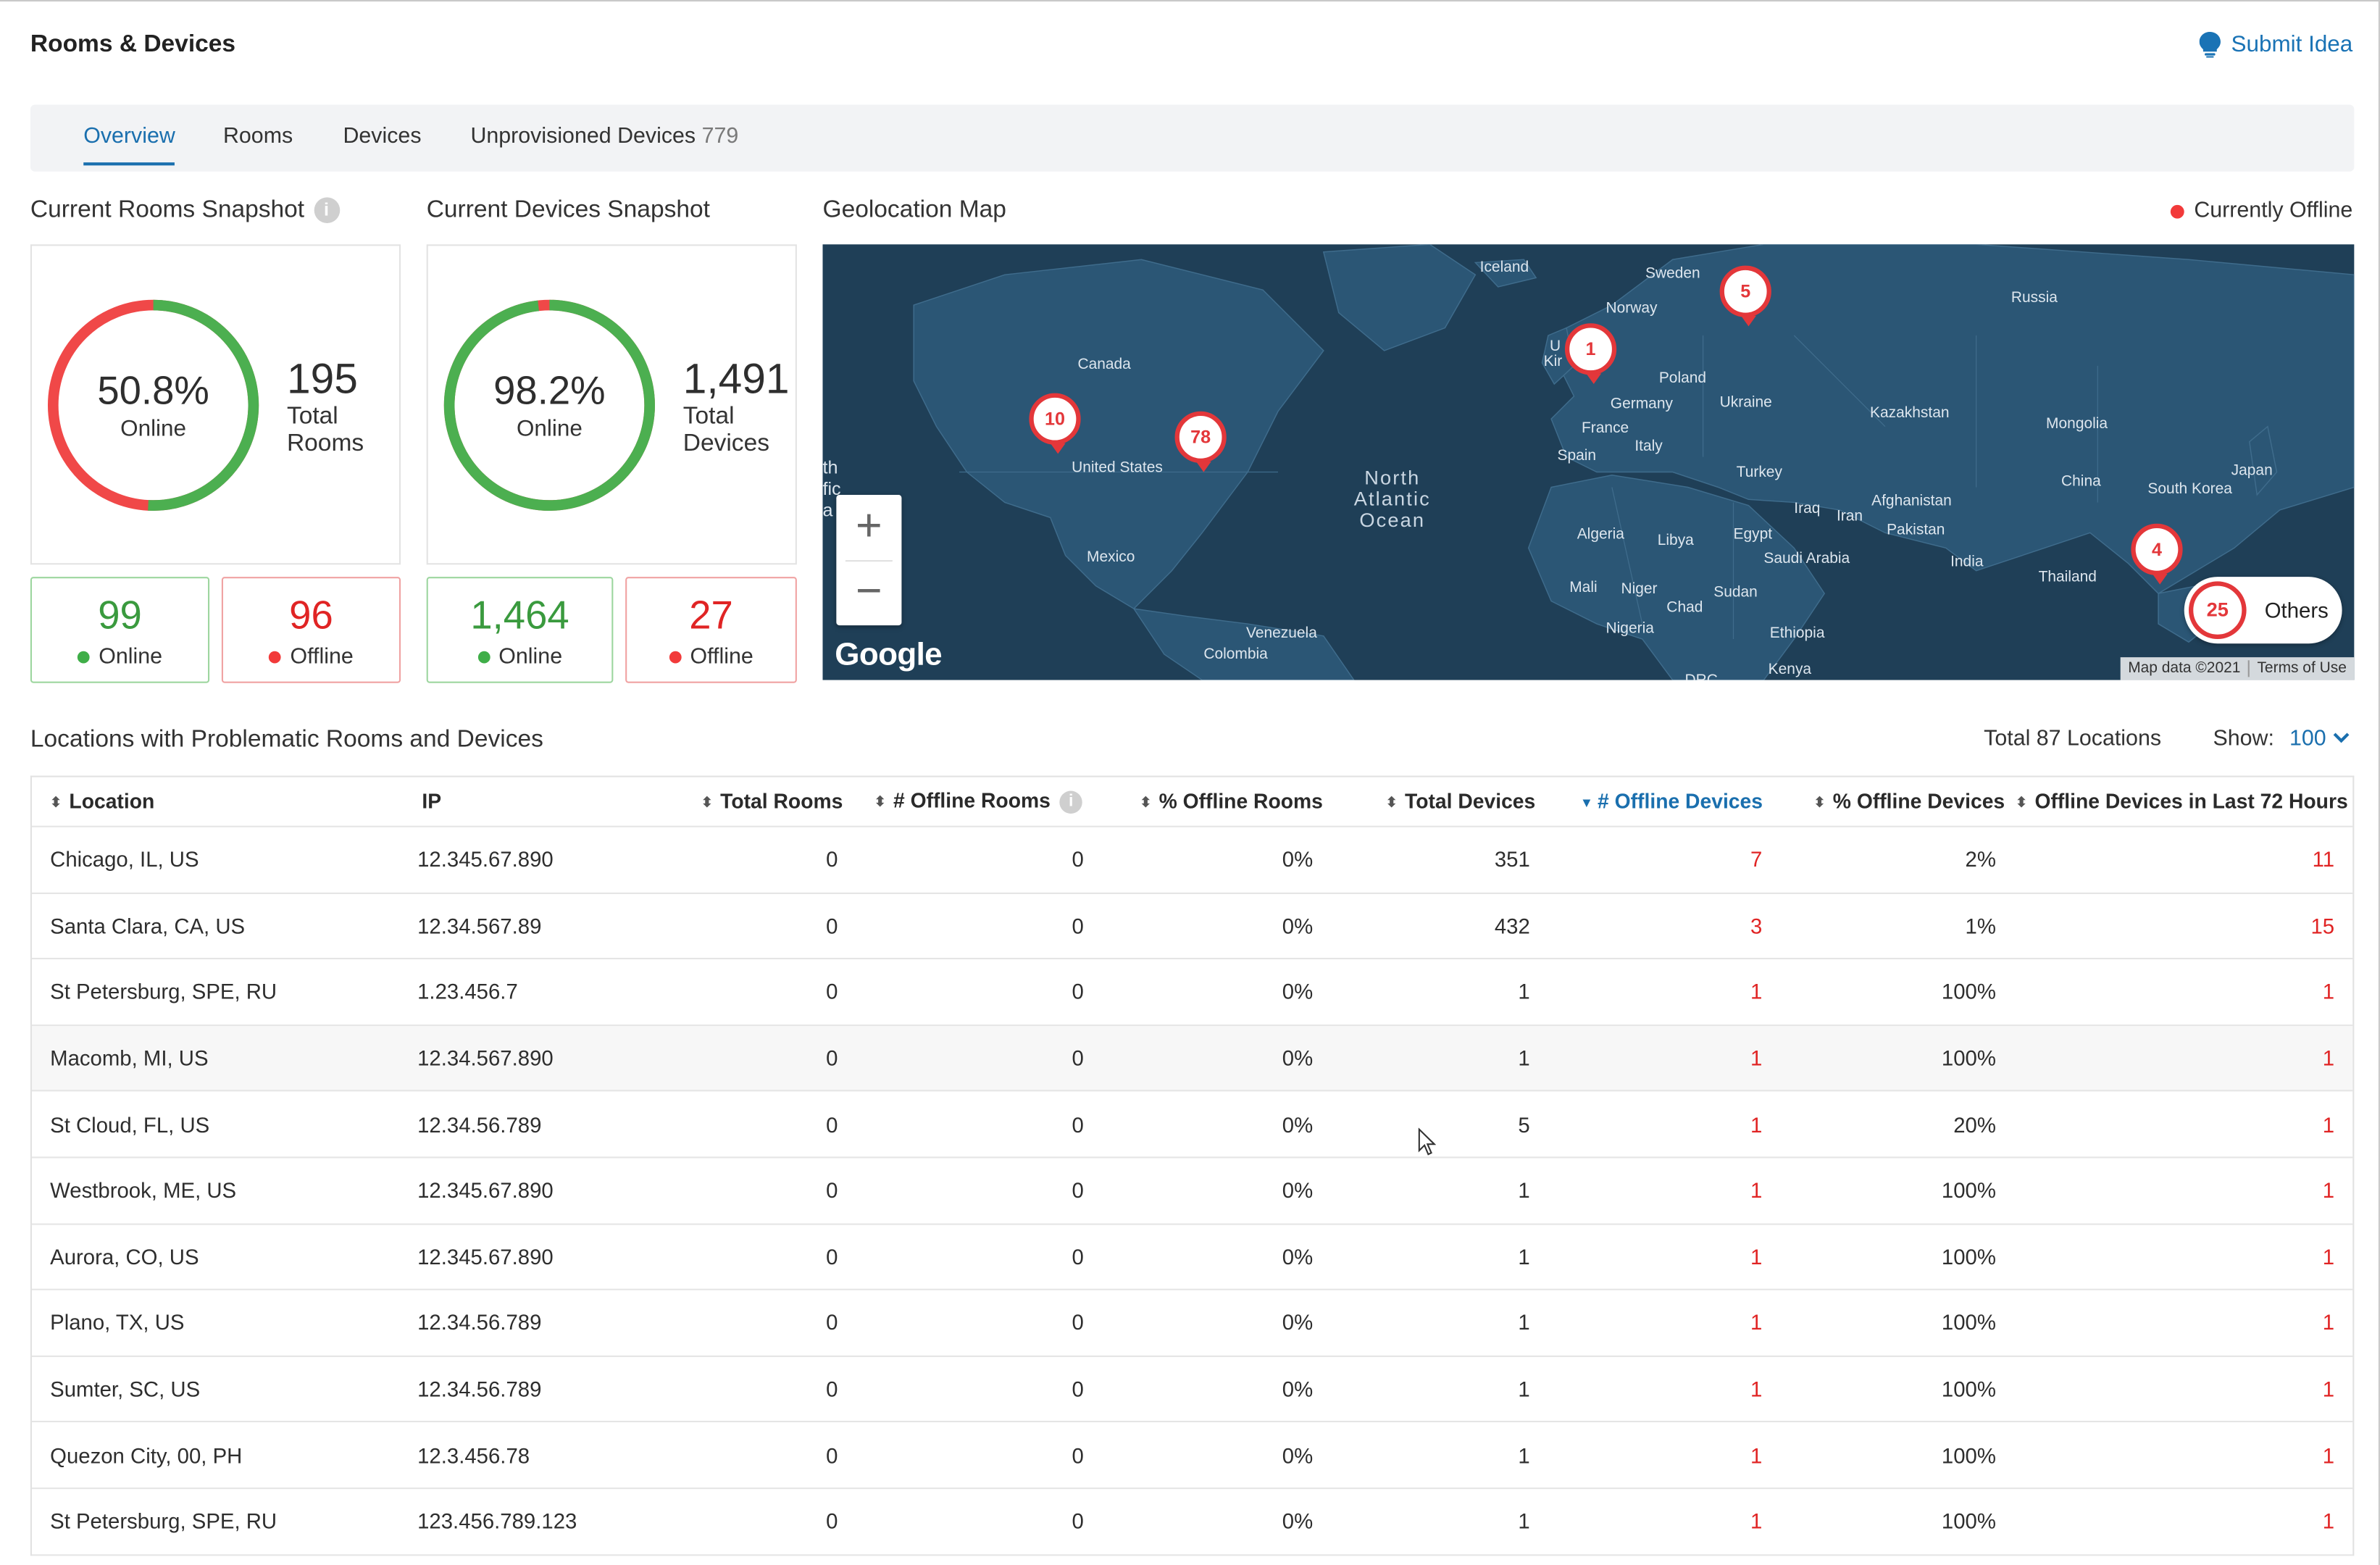 This screenshot has height=1565, width=2380. Describe the element at coordinates (1639, 589) in the screenshot. I see `map-label-niger: Niger` at that location.